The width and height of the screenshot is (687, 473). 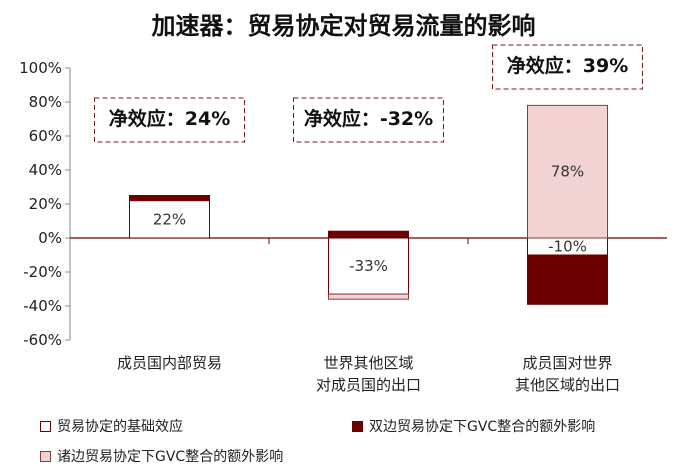 I want to click on chart-title: 加速器：贸易协定对贸易流量的影响, so click(x=343, y=26).